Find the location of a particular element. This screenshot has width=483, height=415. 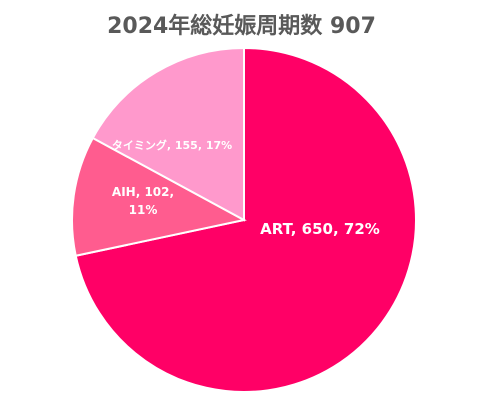

chart-title: 2024年総妊娠周期数 907 is located at coordinates (241, 26).